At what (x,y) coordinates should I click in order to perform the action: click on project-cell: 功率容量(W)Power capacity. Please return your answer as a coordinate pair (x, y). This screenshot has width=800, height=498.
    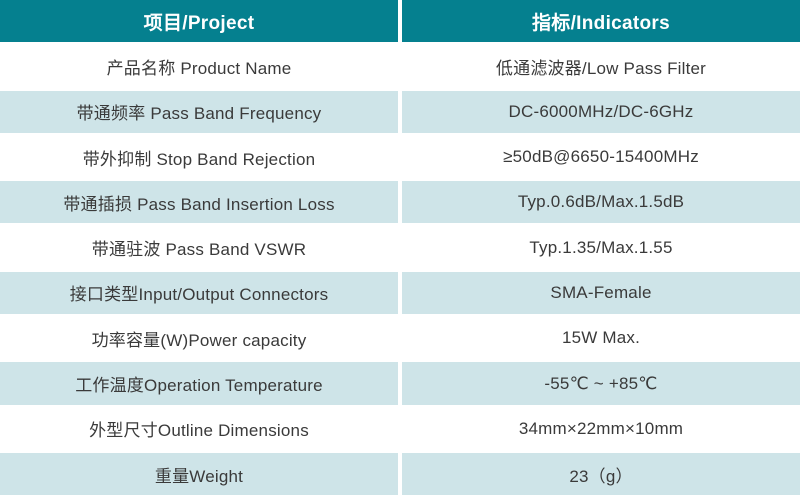
    Looking at the image, I should click on (199, 340).